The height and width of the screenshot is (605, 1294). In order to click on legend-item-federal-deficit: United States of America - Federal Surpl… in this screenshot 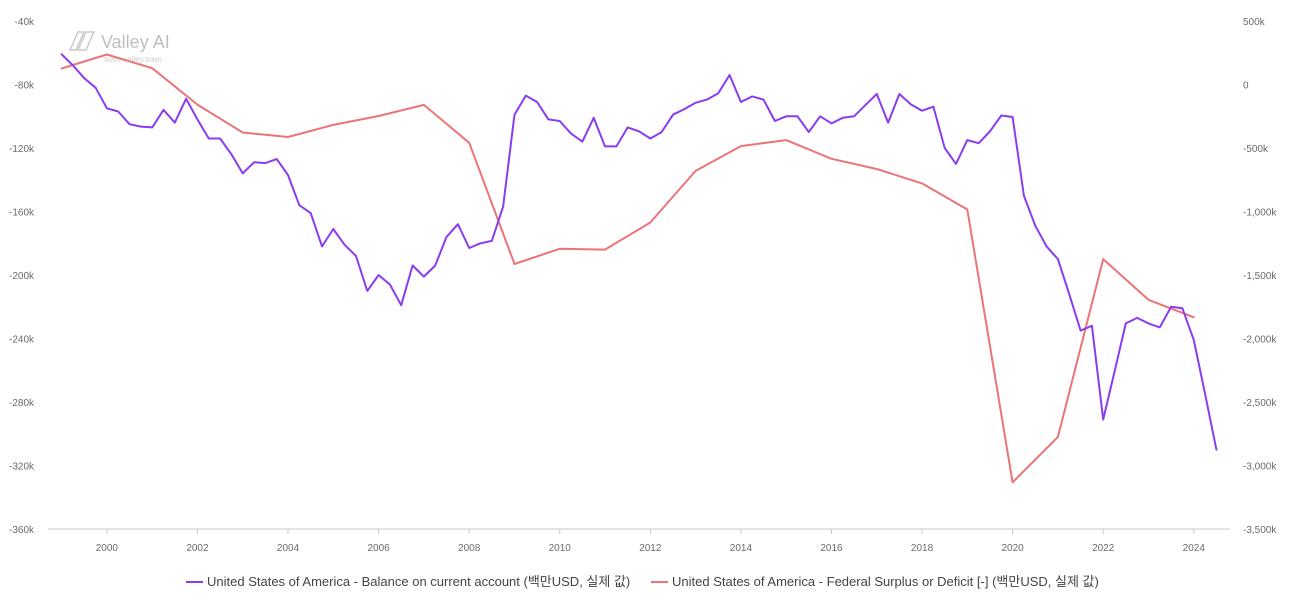, I will do `click(875, 581)`.